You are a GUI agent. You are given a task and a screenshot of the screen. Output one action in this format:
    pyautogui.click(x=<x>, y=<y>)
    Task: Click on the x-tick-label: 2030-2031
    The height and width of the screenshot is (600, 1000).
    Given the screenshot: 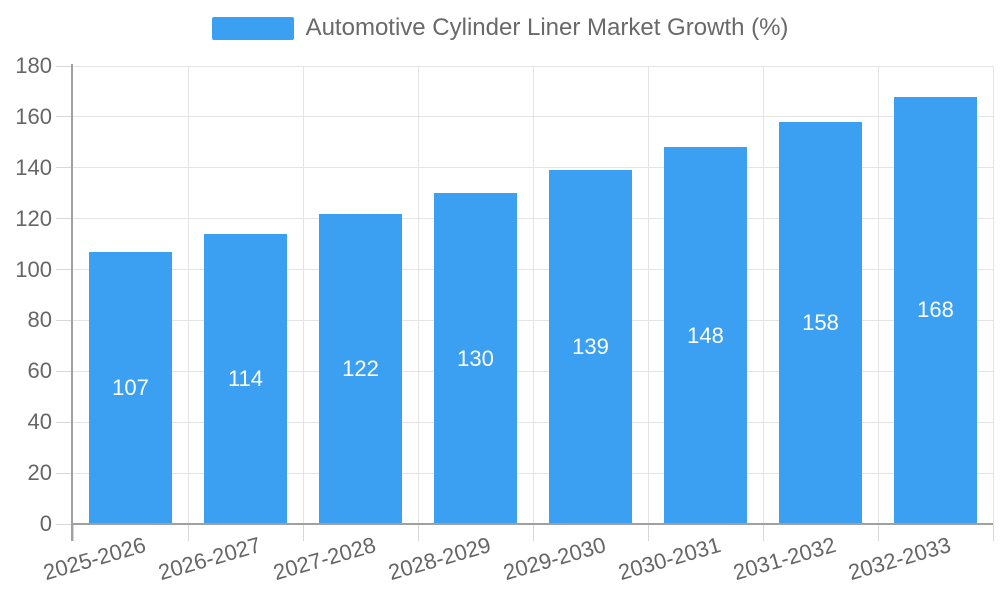 What is the action you would take?
    pyautogui.click(x=669, y=559)
    